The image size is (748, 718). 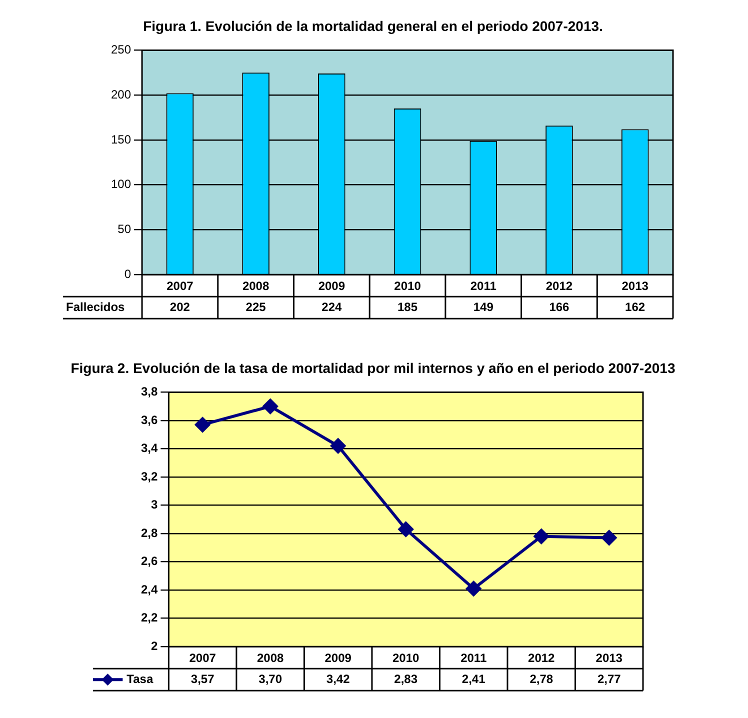 I want to click on y-tick-label: 3,4, so click(x=149, y=448).